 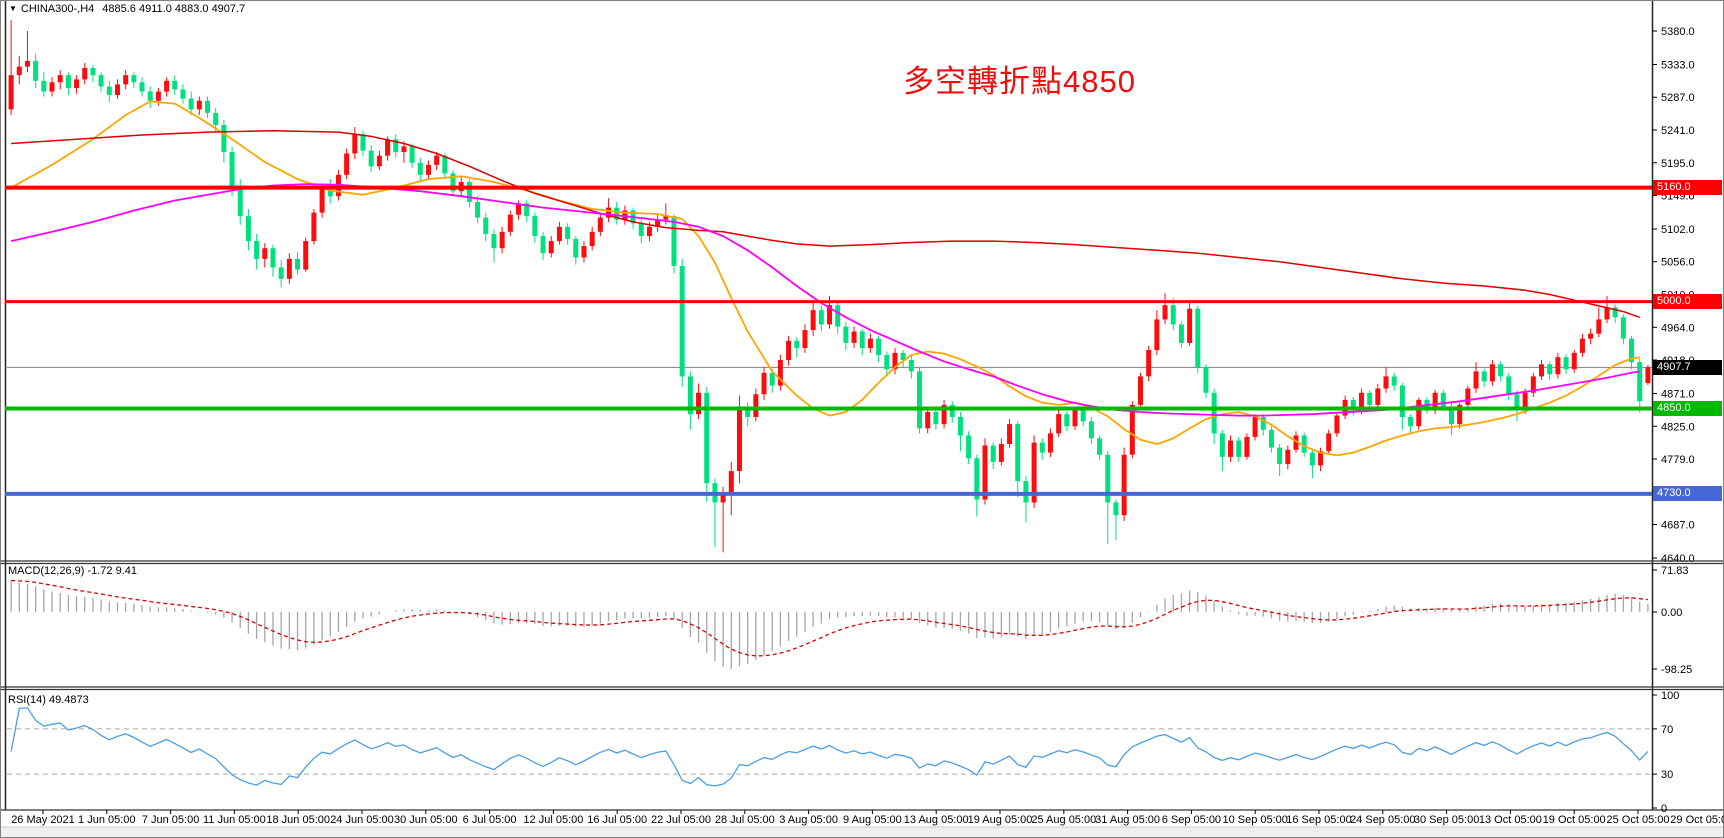 I want to click on price-badge-current: 4907.7, so click(x=1687, y=367).